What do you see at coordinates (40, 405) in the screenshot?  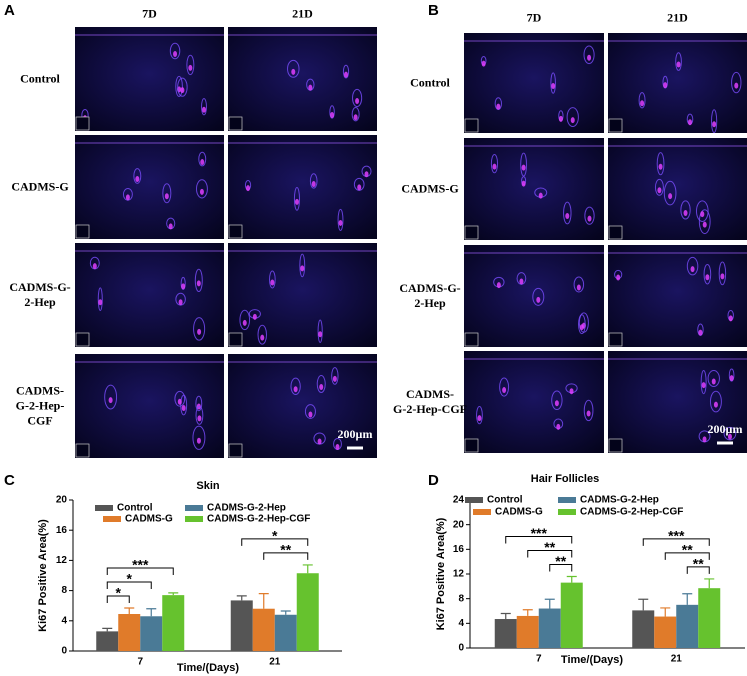 I see `row-label: CADMS- G-2-Hep- CGF` at bounding box center [40, 405].